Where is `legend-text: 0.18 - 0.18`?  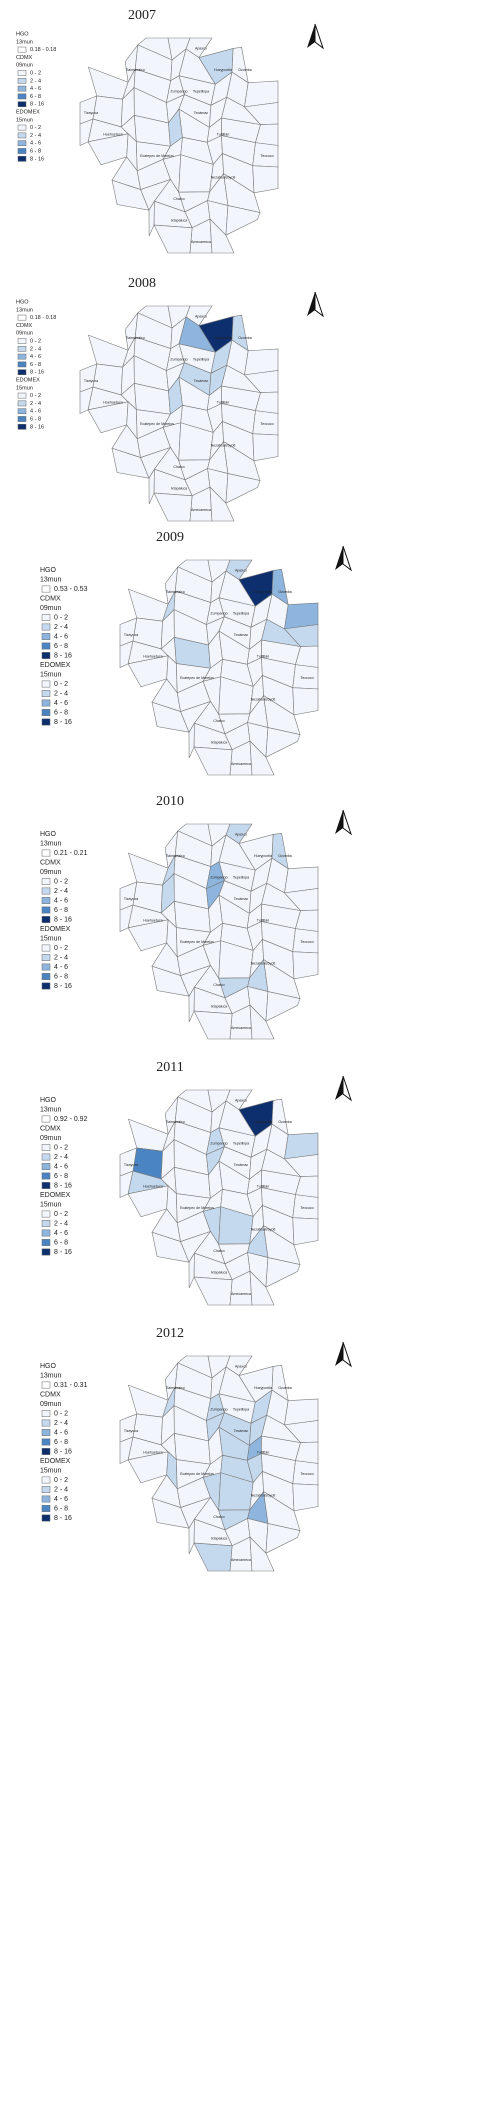
legend-text: 0.18 - 0.18 is located at coordinates (43, 318).